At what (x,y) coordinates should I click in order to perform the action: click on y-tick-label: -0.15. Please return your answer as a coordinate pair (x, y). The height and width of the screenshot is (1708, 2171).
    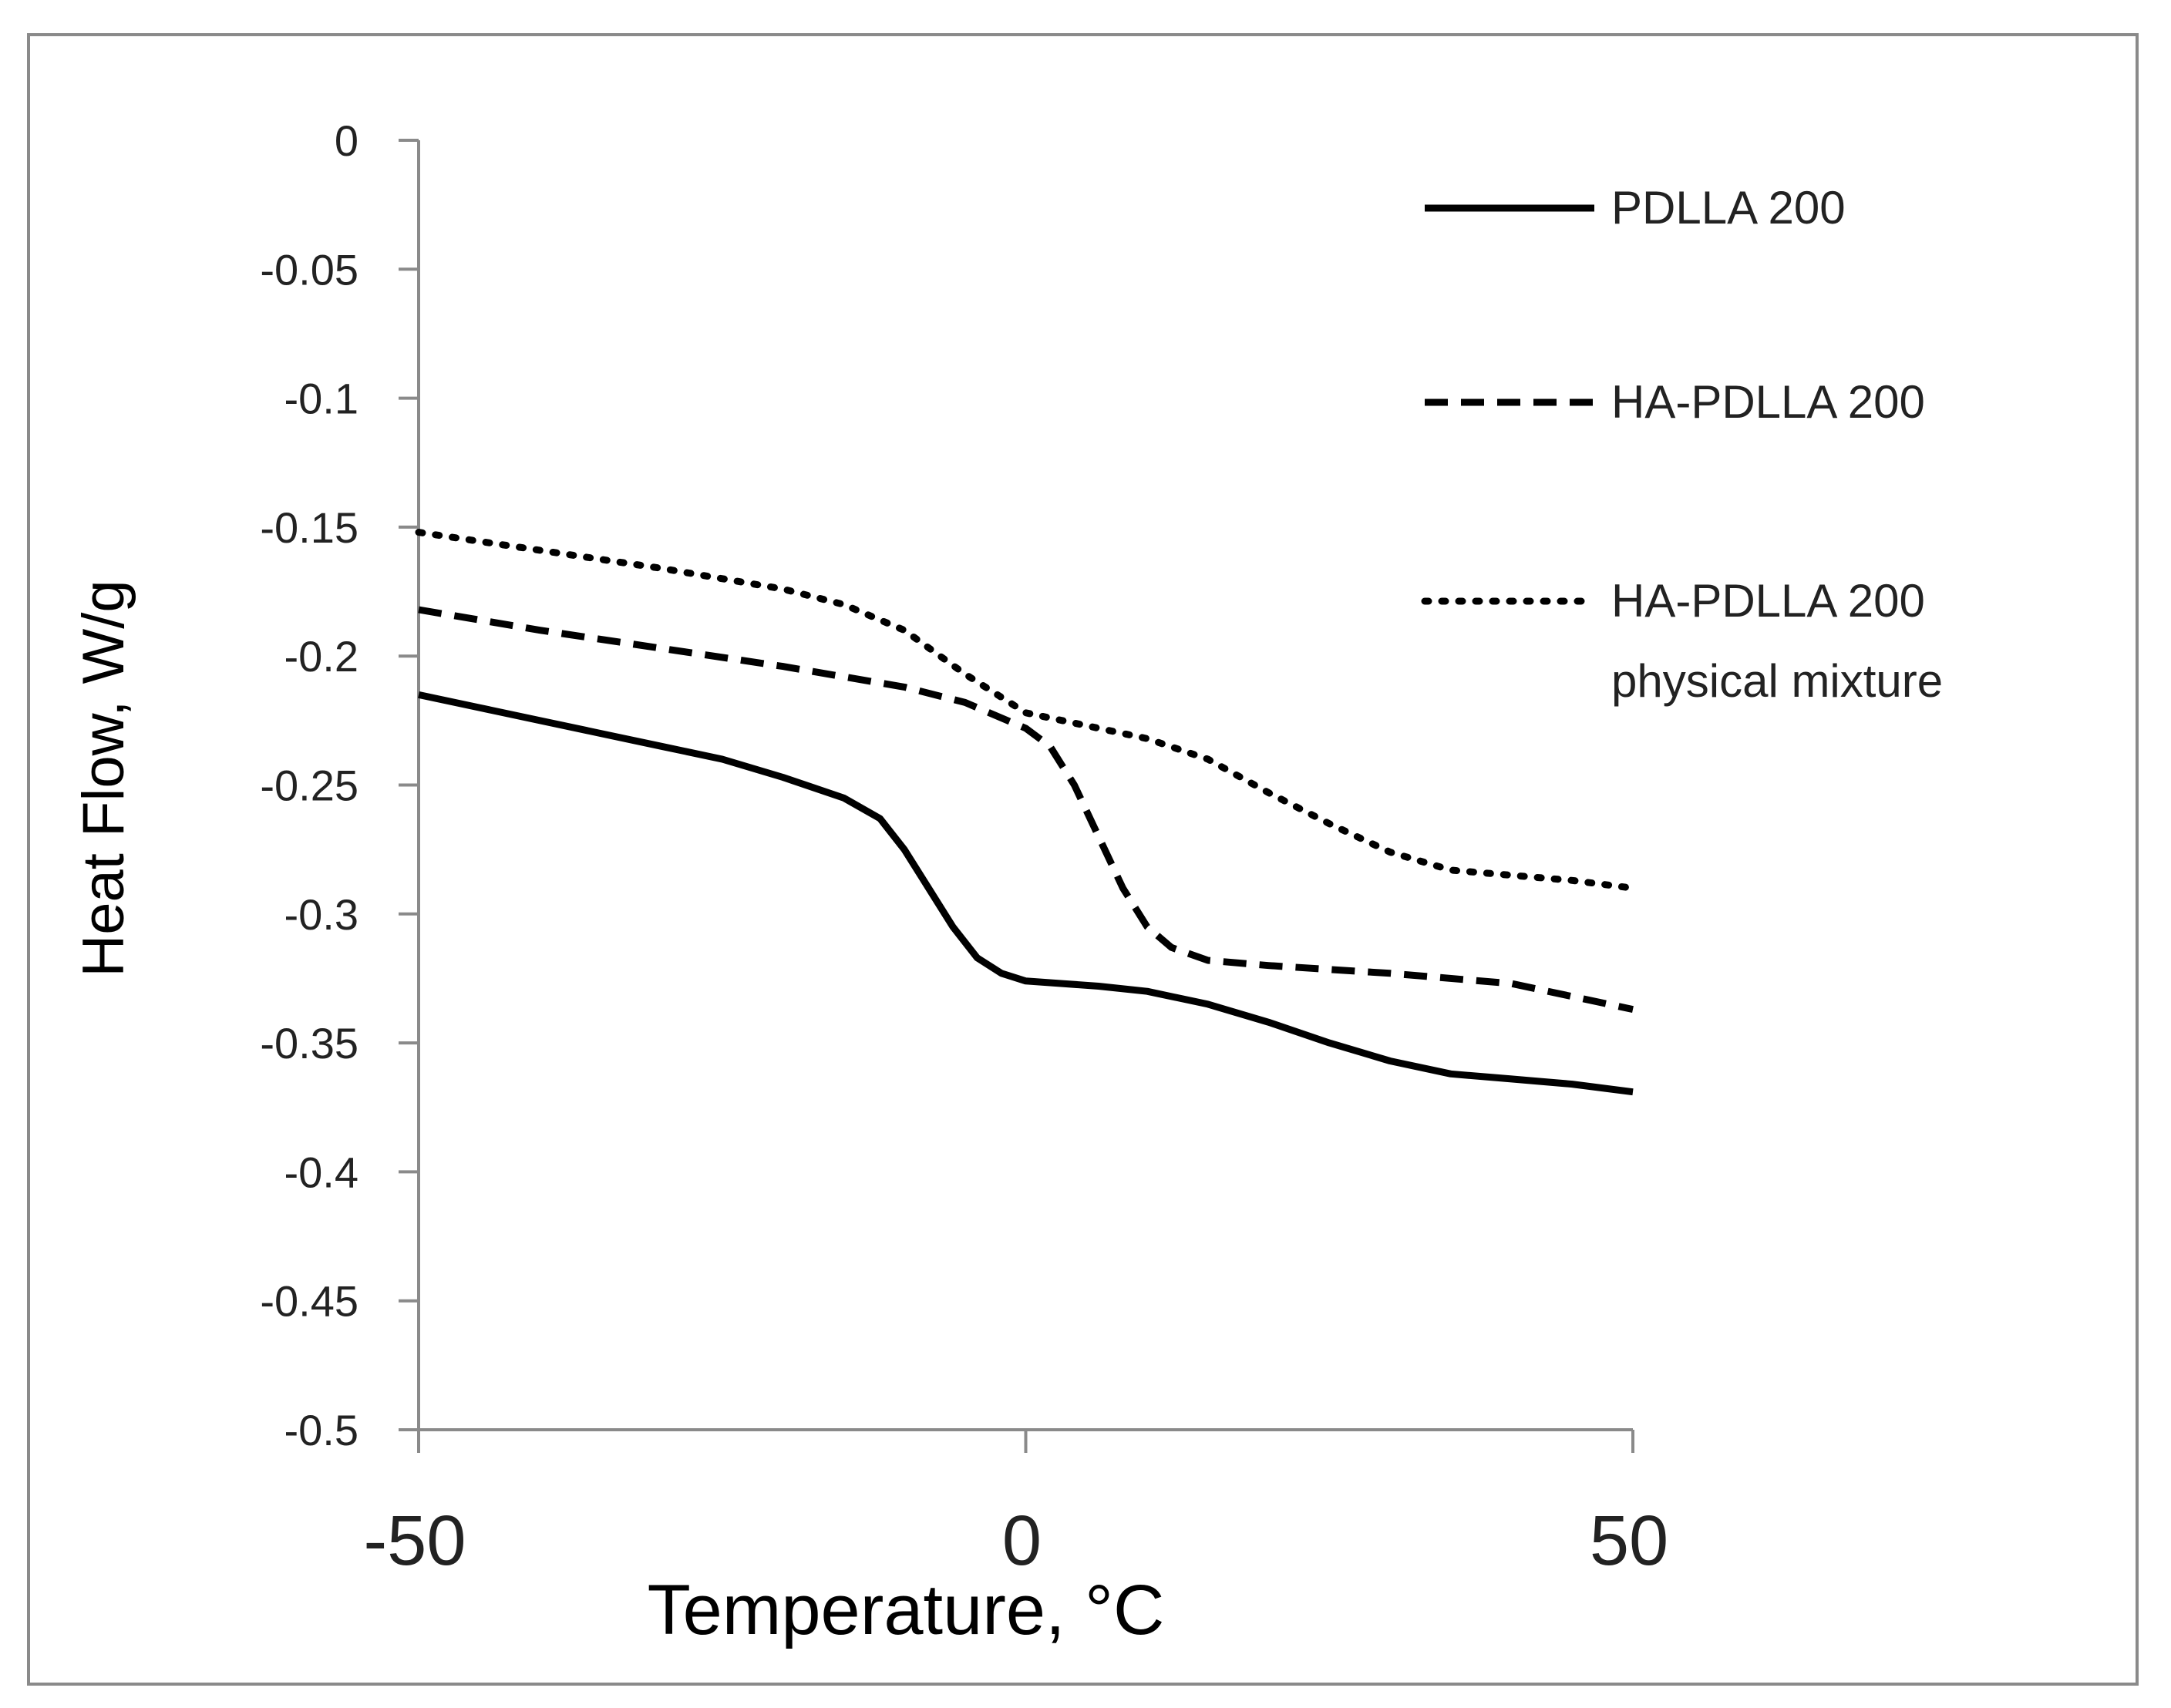
    Looking at the image, I should click on (309, 527).